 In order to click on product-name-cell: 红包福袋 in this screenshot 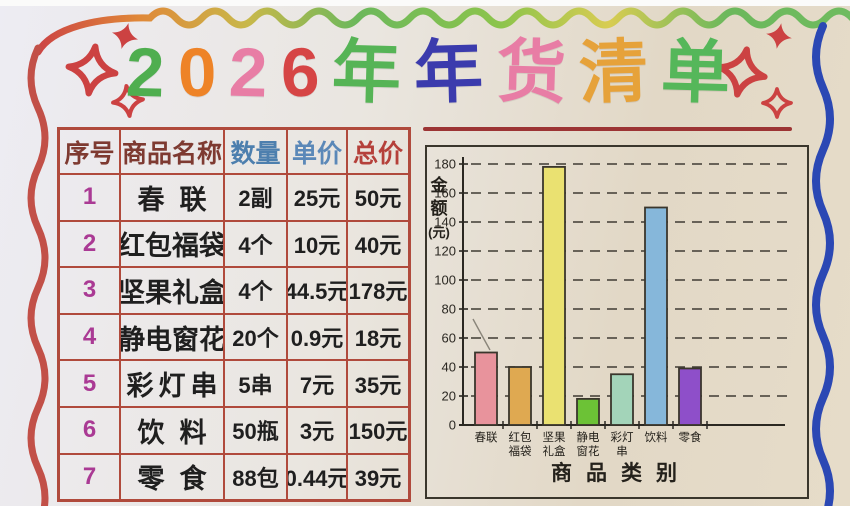, I will do `click(172, 244)`.